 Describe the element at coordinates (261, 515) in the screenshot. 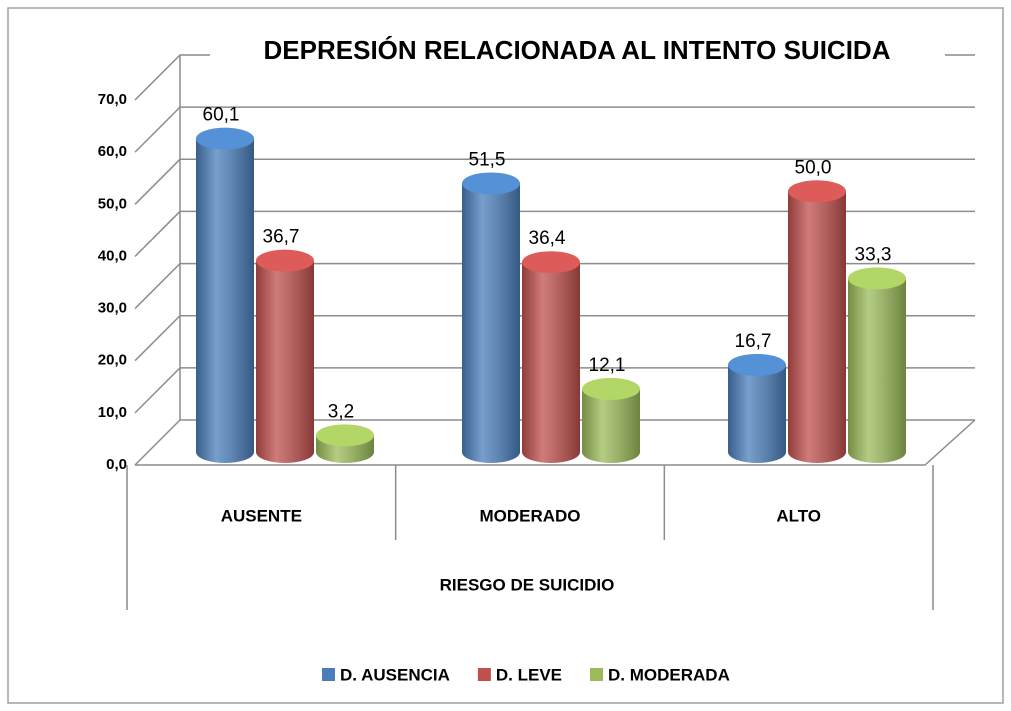

I see `x-tick-label: AUSENTE` at that location.